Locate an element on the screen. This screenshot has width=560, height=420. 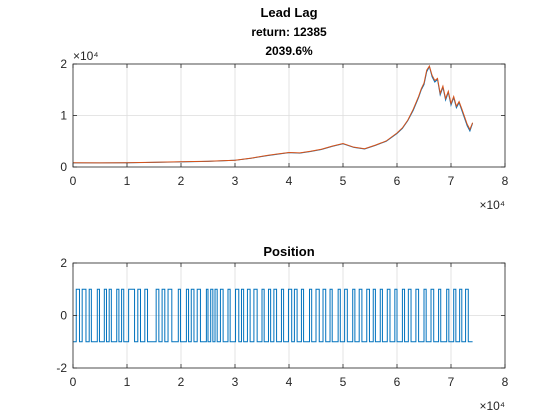
chart-title-line: 2039.6% is located at coordinates (289, 51).